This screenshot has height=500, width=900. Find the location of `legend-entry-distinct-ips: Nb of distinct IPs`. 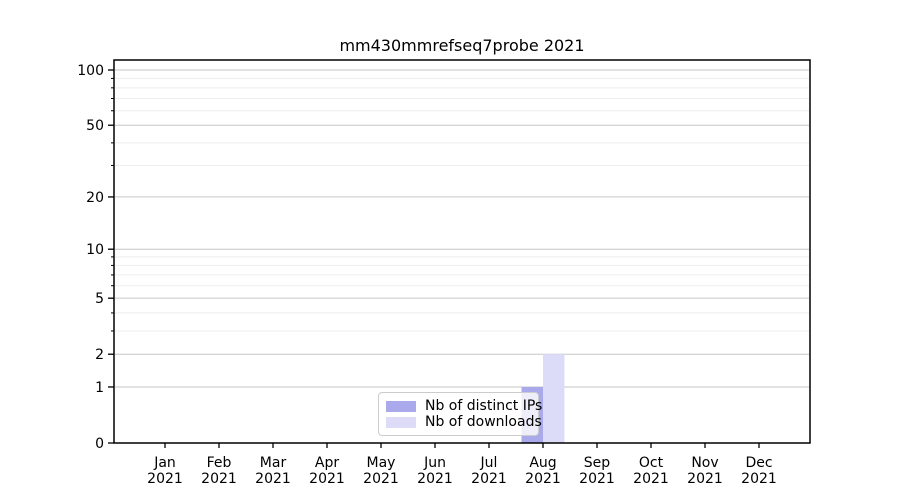

legend-entry-distinct-ips: Nb of distinct IPs is located at coordinates (464, 406).